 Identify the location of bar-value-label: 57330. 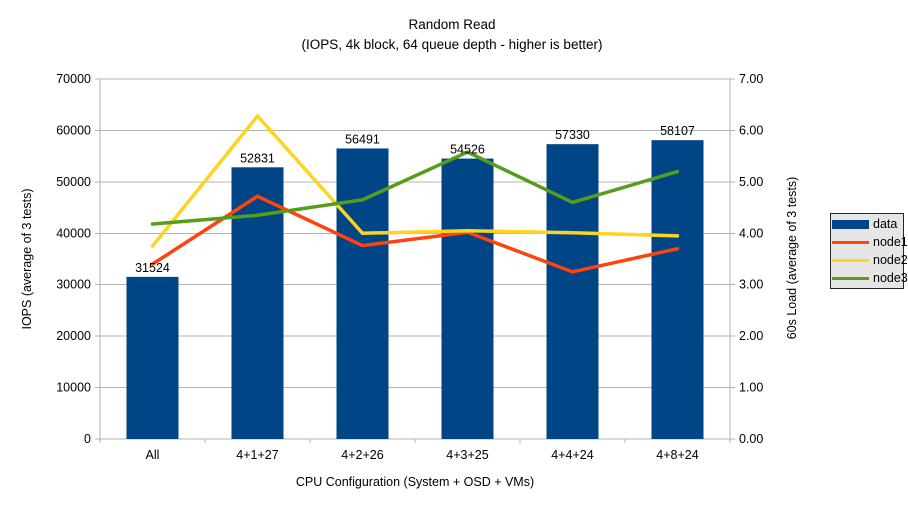
(572, 135).